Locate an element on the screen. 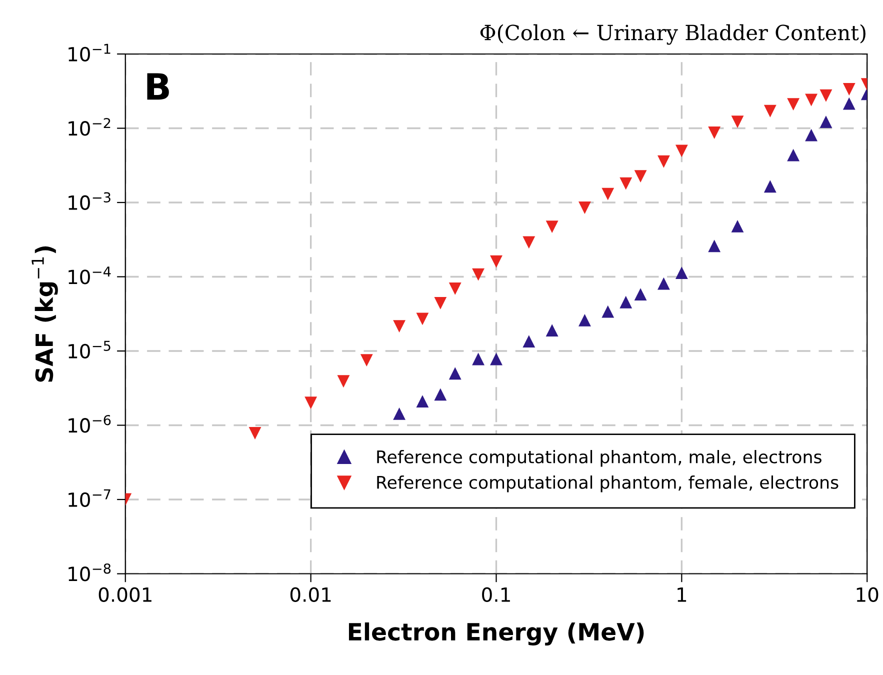  annotation: B is located at coordinates (158, 86).